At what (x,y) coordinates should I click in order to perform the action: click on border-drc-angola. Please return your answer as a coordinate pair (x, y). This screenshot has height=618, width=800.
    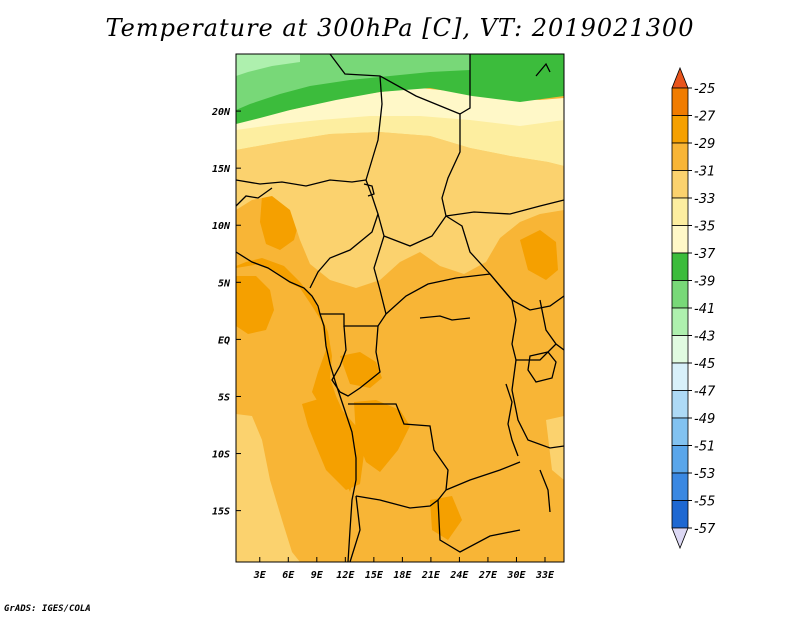
    Looking at the image, I should click on (398, 447).